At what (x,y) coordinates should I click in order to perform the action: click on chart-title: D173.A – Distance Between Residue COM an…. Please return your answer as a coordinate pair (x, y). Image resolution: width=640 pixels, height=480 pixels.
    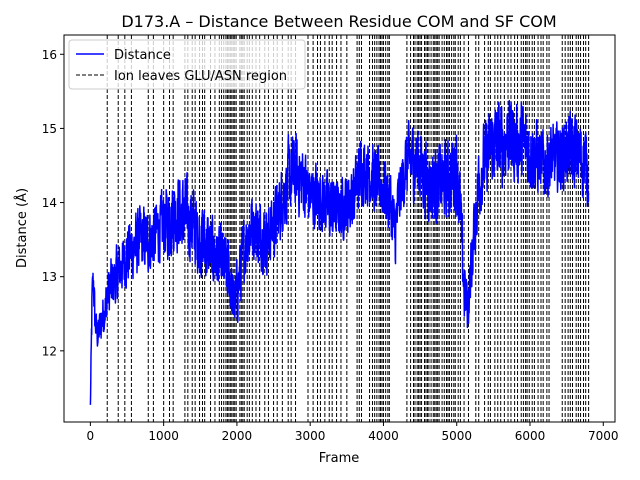
    Looking at the image, I should click on (338, 21).